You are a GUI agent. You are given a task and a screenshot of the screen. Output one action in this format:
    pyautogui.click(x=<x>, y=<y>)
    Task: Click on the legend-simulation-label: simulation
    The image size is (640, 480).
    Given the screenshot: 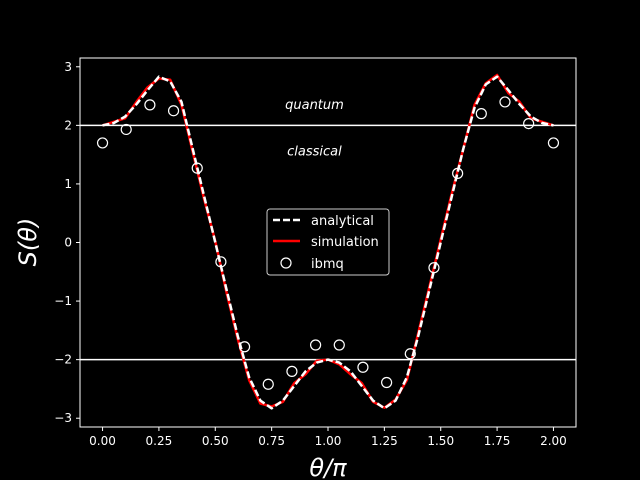 What is the action you would take?
    pyautogui.click(x=345, y=242)
    